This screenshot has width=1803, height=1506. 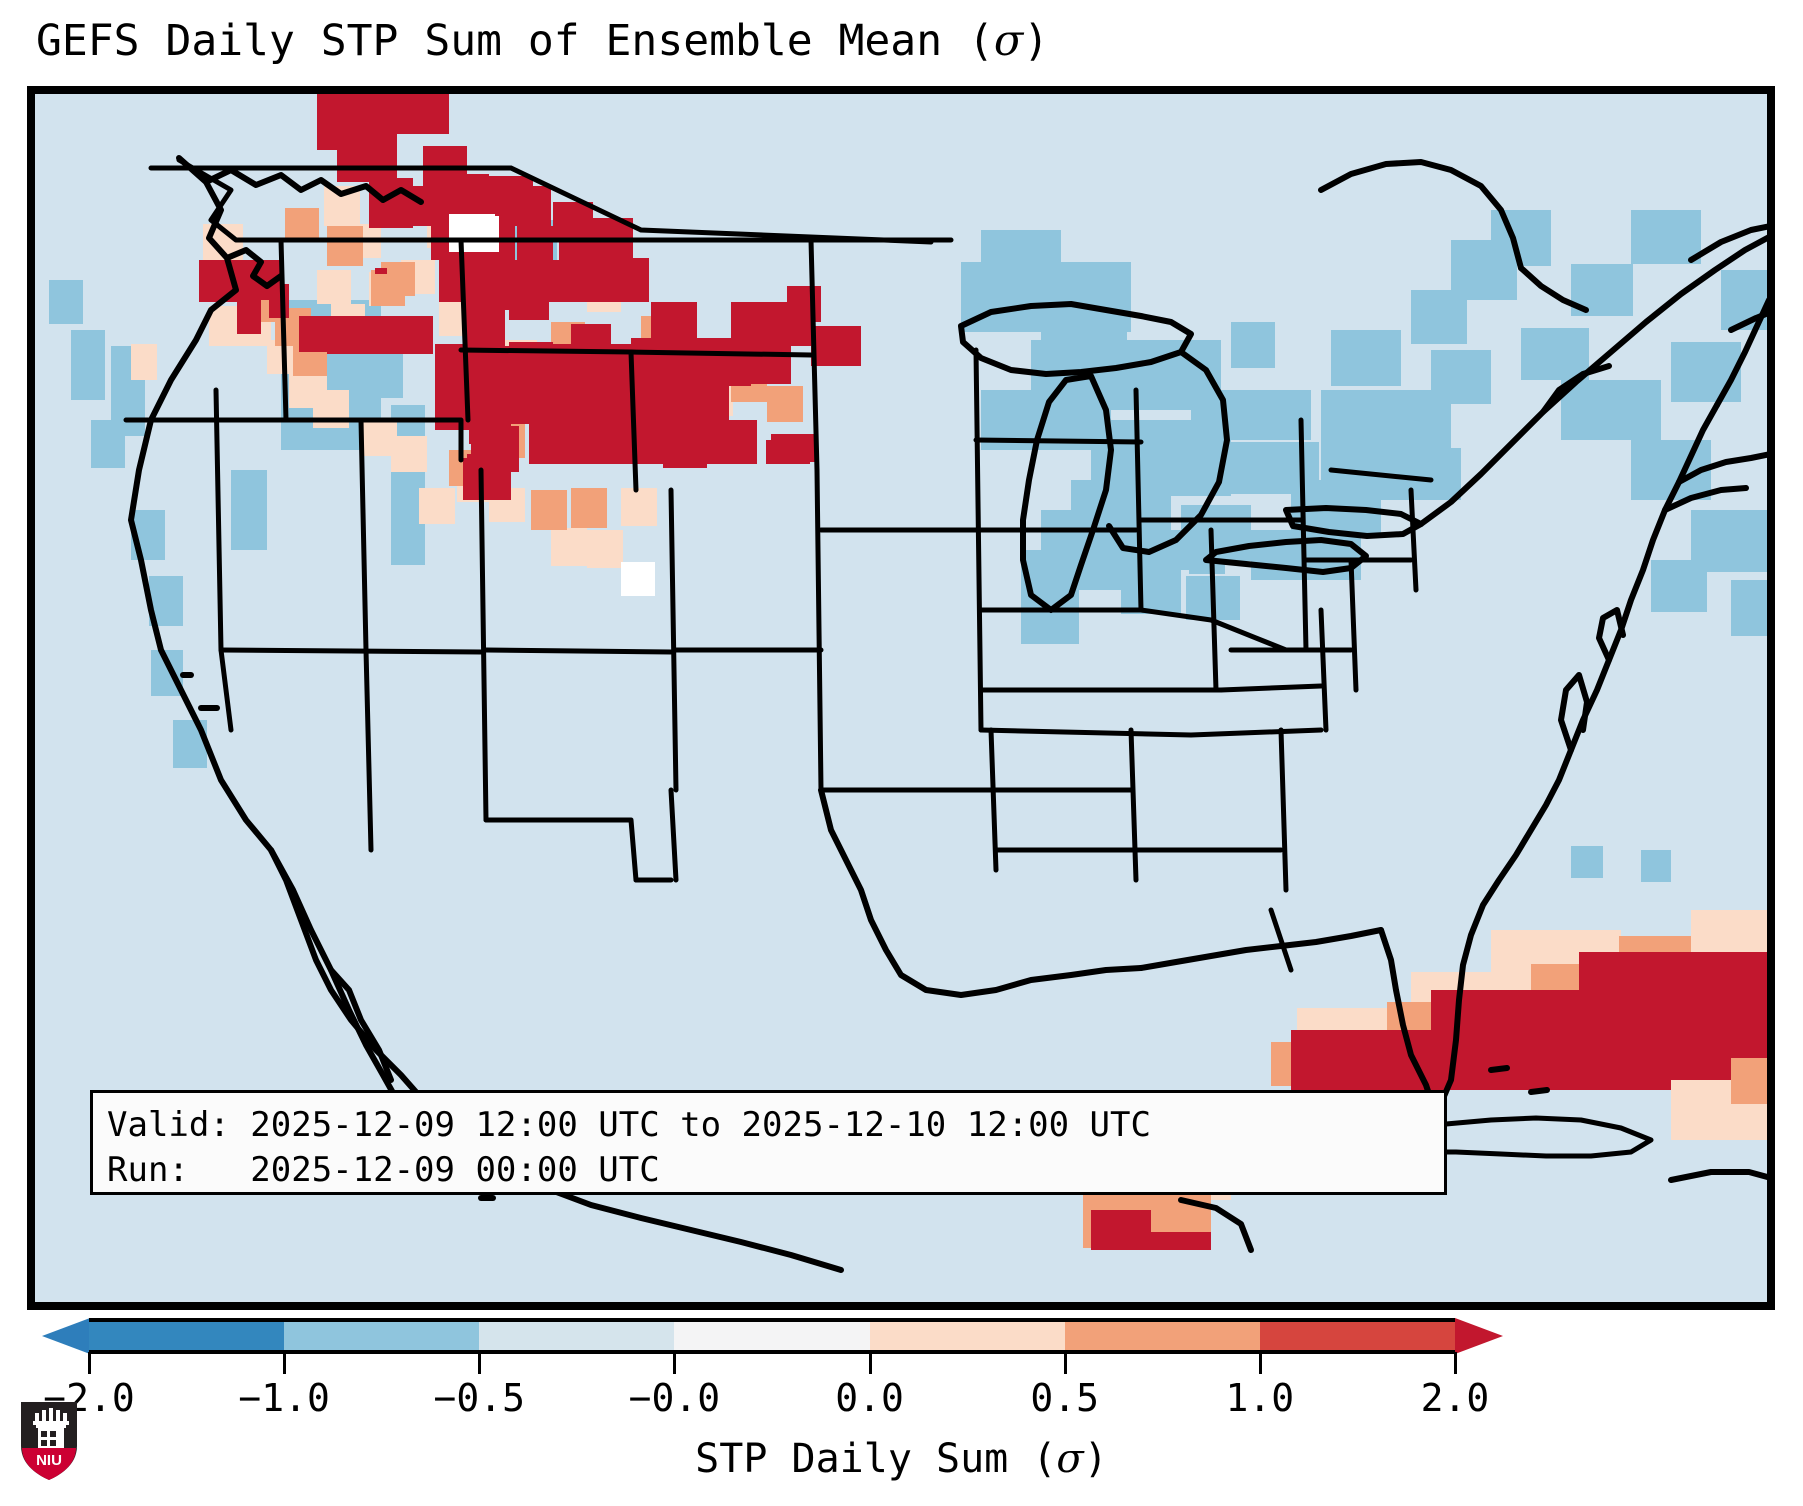 I want to click on logo-shield-bottom, so click(x=49, y=1464).